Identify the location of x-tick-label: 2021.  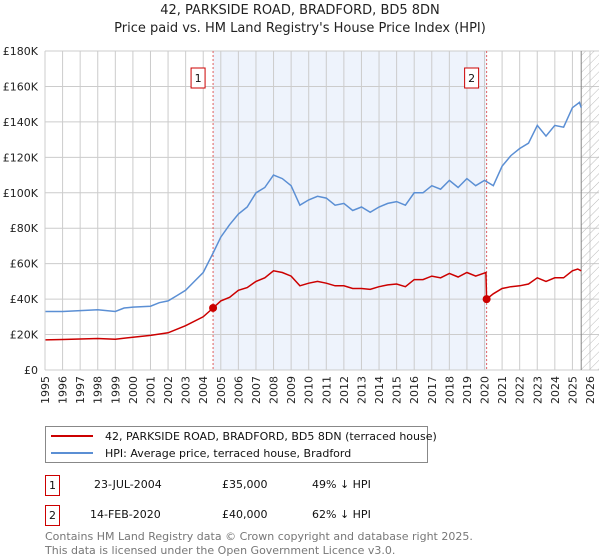
(502, 390).